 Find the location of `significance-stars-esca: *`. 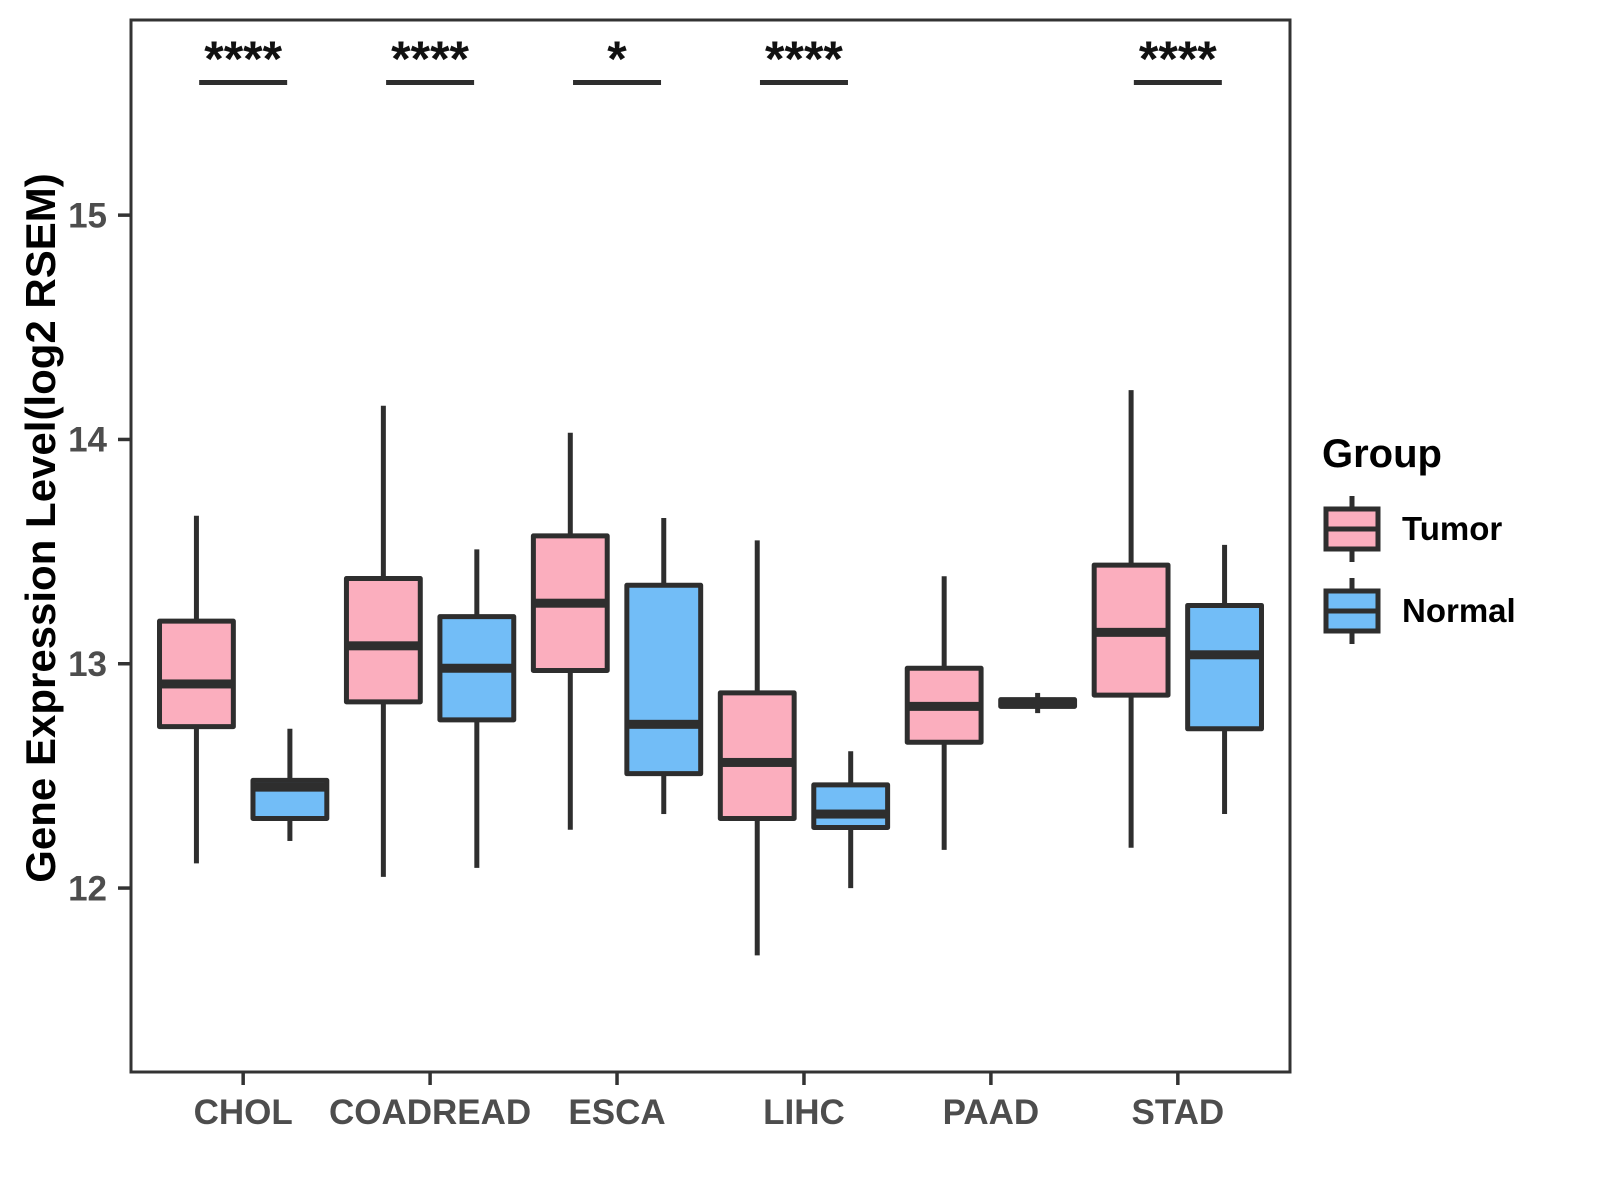

significance-stars-esca: * is located at coordinates (617, 59).